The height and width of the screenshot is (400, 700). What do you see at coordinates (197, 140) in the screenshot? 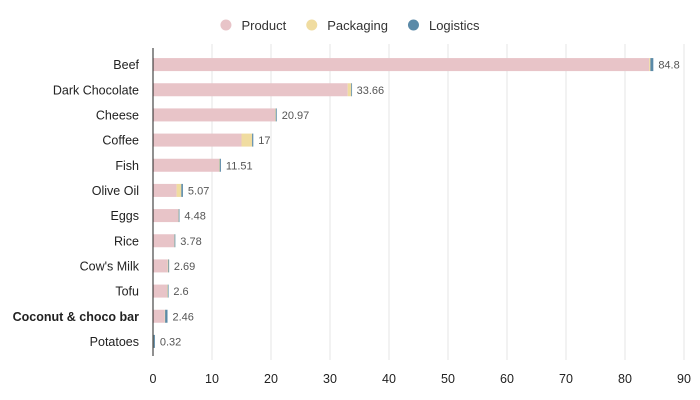
I see `bar-coffee-product` at bounding box center [197, 140].